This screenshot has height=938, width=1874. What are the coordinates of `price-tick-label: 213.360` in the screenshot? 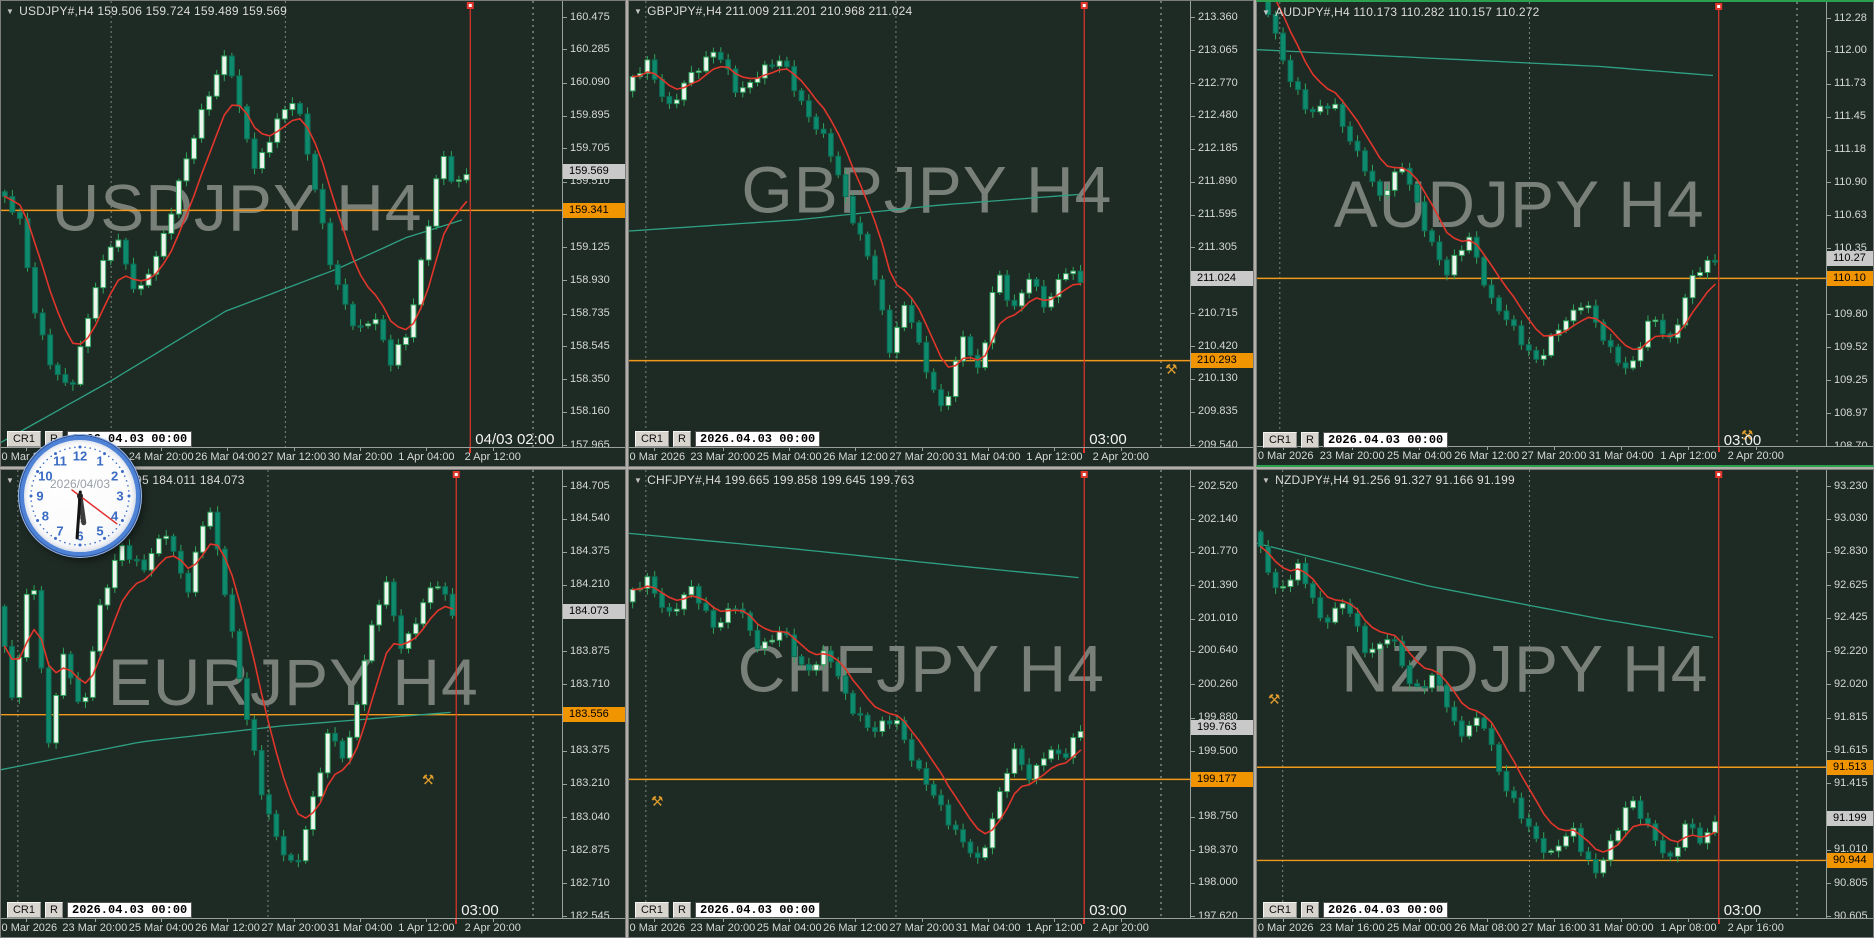 It's located at (1218, 16).